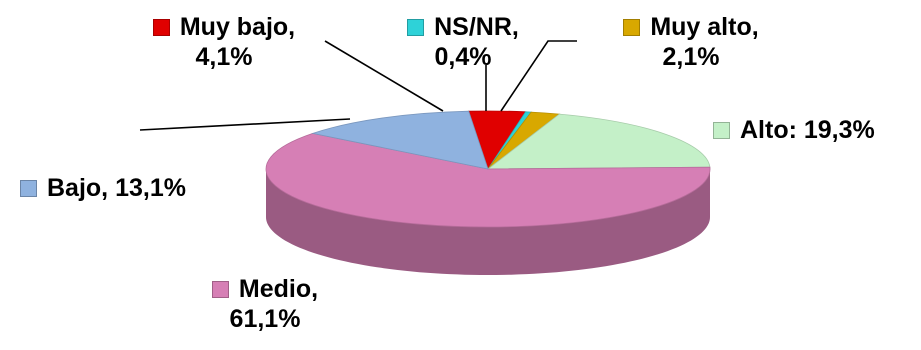 The width and height of the screenshot is (921, 350). I want to click on pie-depth-group, so click(488, 222).